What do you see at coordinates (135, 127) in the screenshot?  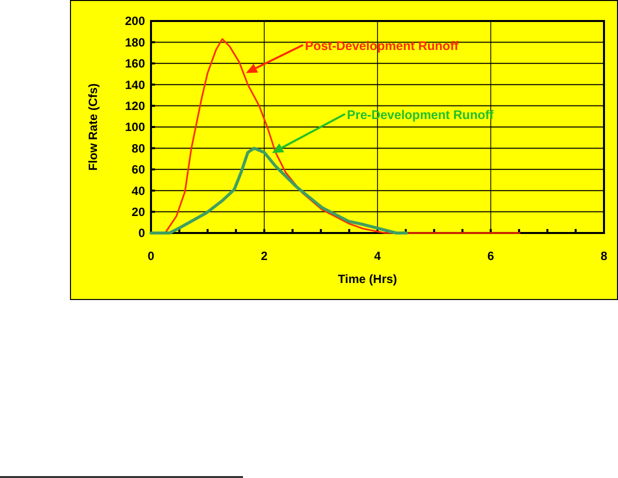 I see `y-tick-label: 100` at bounding box center [135, 127].